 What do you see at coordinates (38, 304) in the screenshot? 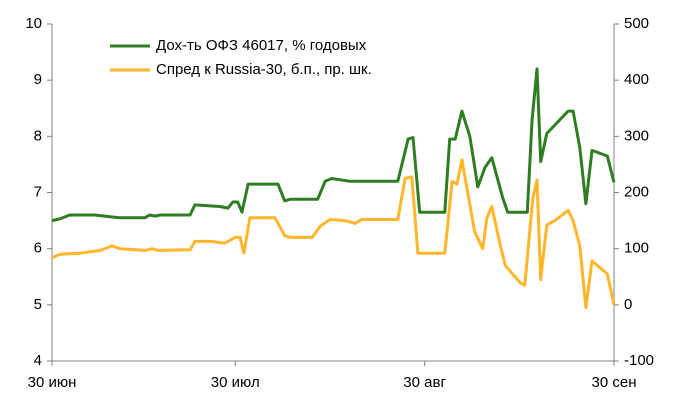
I see `y-tick-label: 5` at bounding box center [38, 304].